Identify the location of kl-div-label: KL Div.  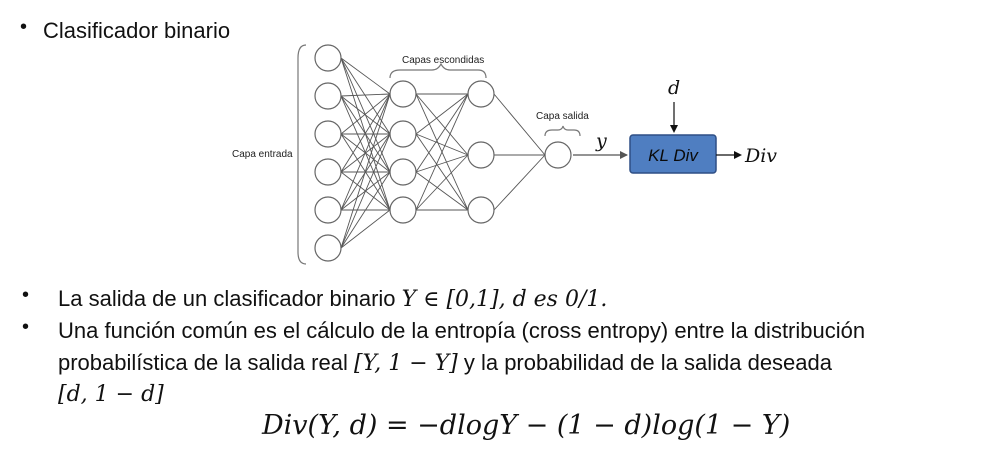
(673, 155).